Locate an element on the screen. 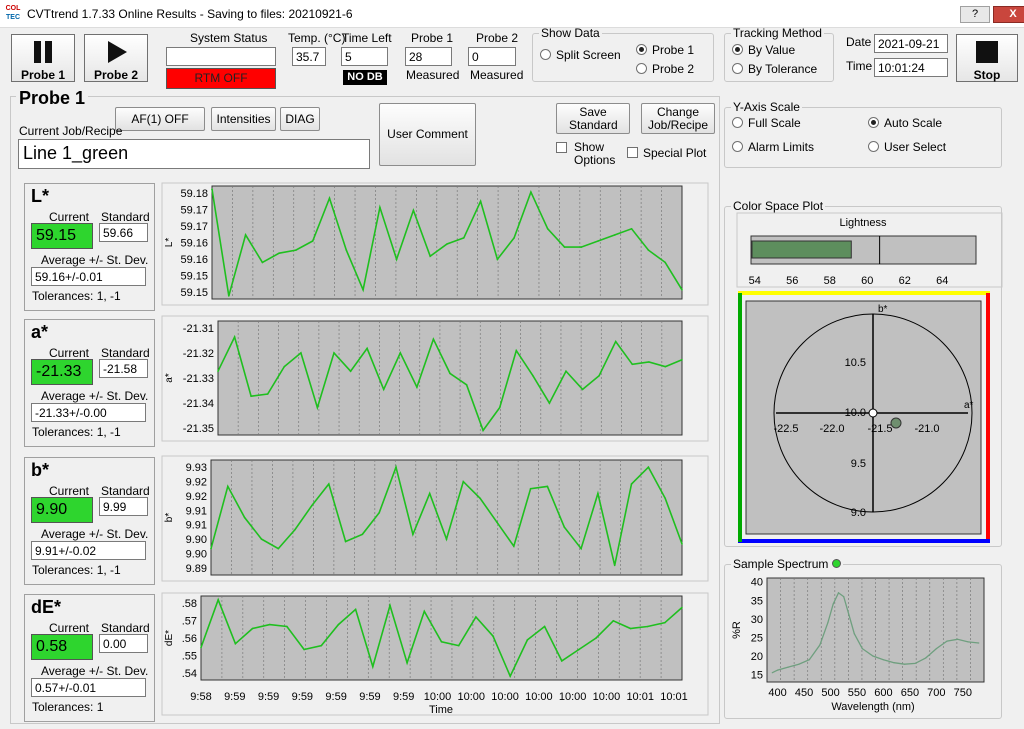 The width and height of the screenshot is (1024, 729). pause-icon is located at coordinates (43, 52).